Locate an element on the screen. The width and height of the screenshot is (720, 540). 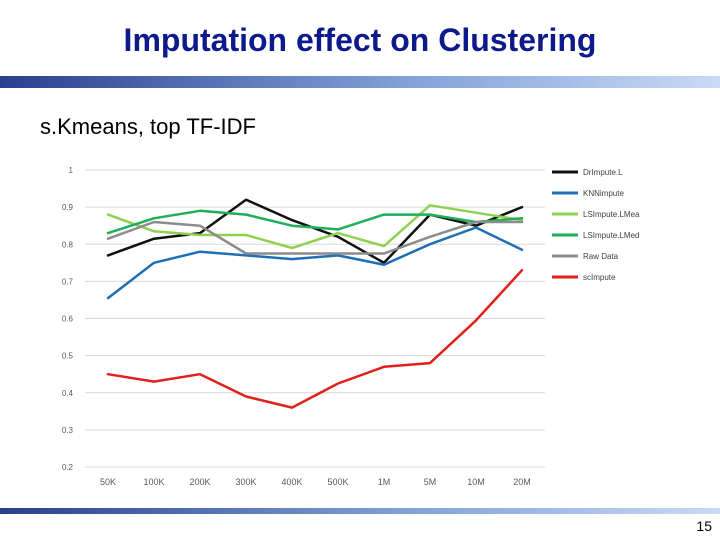
y-tick-label: 0.8 is located at coordinates (68, 244).